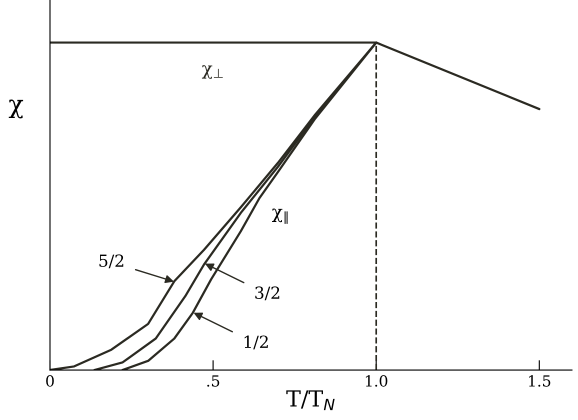 Image resolution: width=578 pixels, height=420 pixels. I want to click on annotation: 5/2, so click(111, 261).